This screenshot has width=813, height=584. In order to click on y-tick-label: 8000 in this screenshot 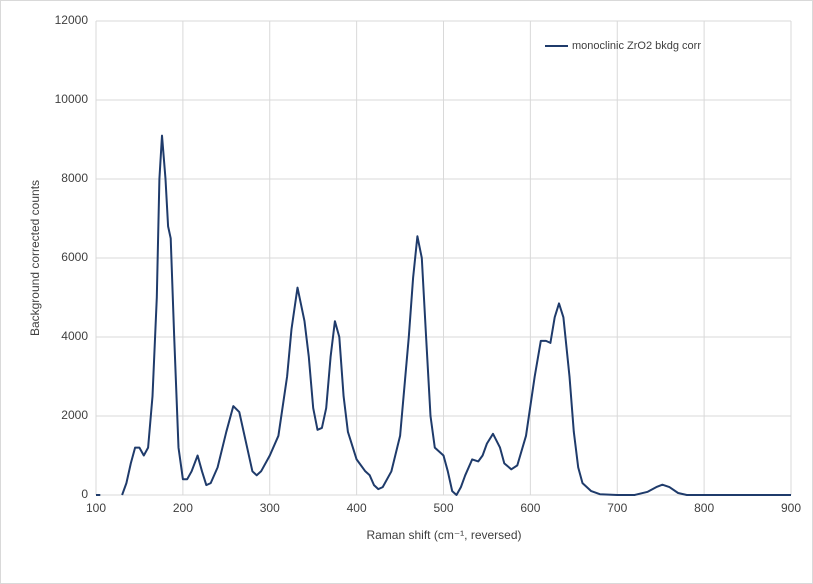, I will do `click(74, 178)`.